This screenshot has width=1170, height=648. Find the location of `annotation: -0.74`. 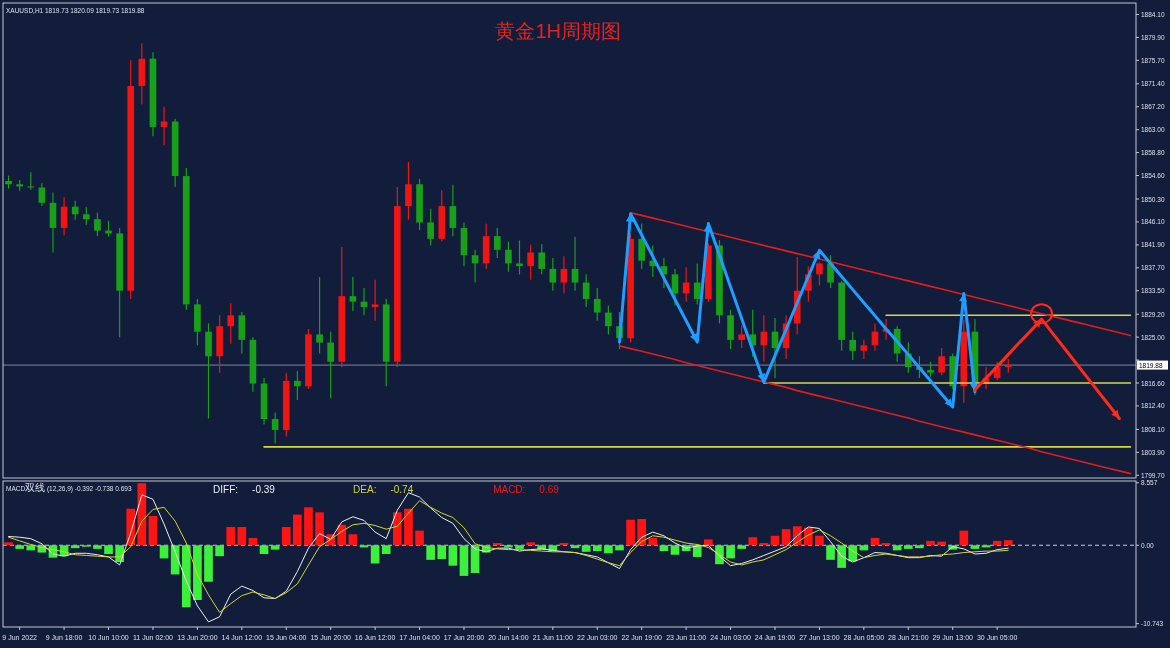

annotation: -0.74 is located at coordinates (402, 489).